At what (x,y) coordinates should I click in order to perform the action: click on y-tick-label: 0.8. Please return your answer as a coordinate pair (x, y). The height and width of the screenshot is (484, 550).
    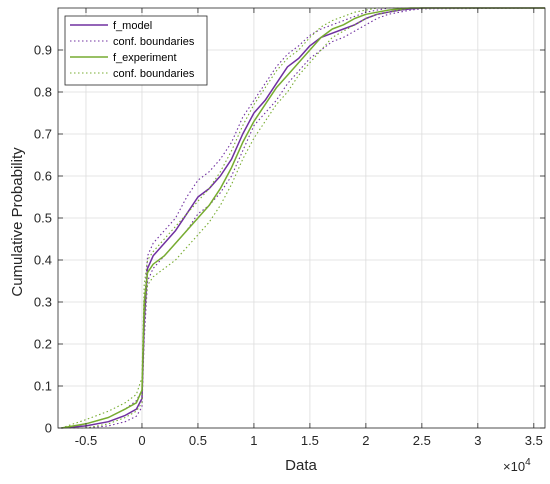
    Looking at the image, I should click on (43, 92).